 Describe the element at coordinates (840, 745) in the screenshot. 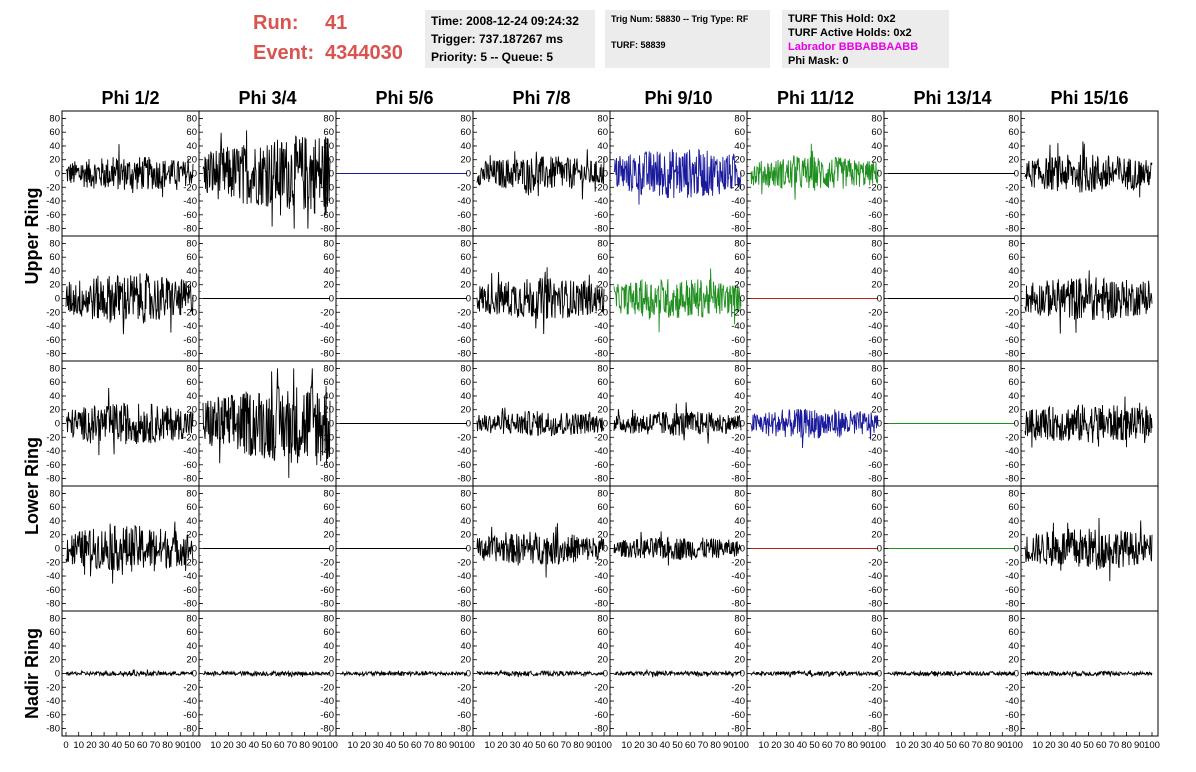

I see `x-tick-label: 70` at that location.